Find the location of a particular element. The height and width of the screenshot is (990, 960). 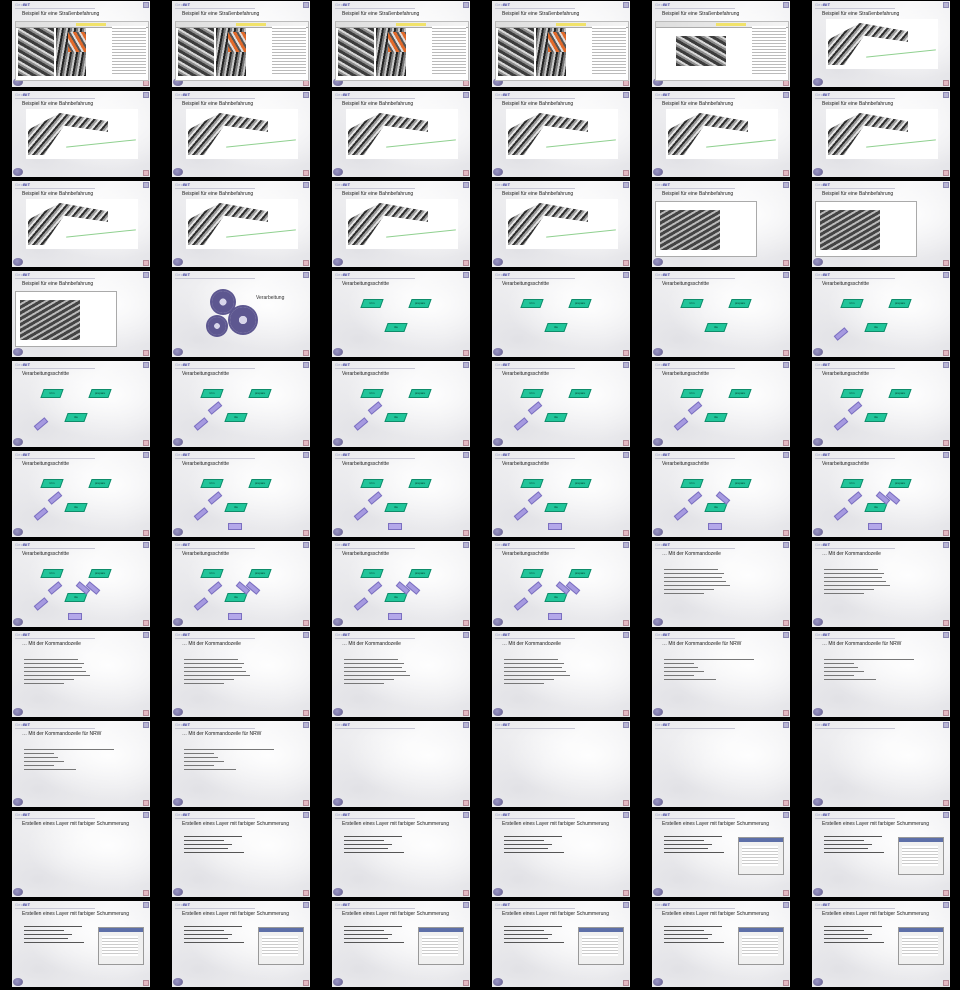

footer-logo-icon is located at coordinates (18, 712).